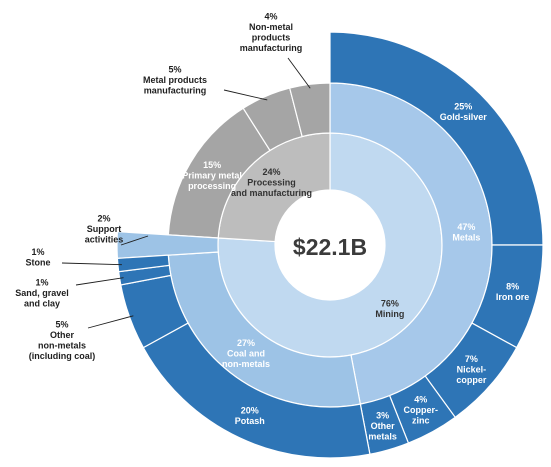 The height and width of the screenshot is (467, 551). What do you see at coordinates (91, 264) in the screenshot?
I see `leader-line-stone` at bounding box center [91, 264].